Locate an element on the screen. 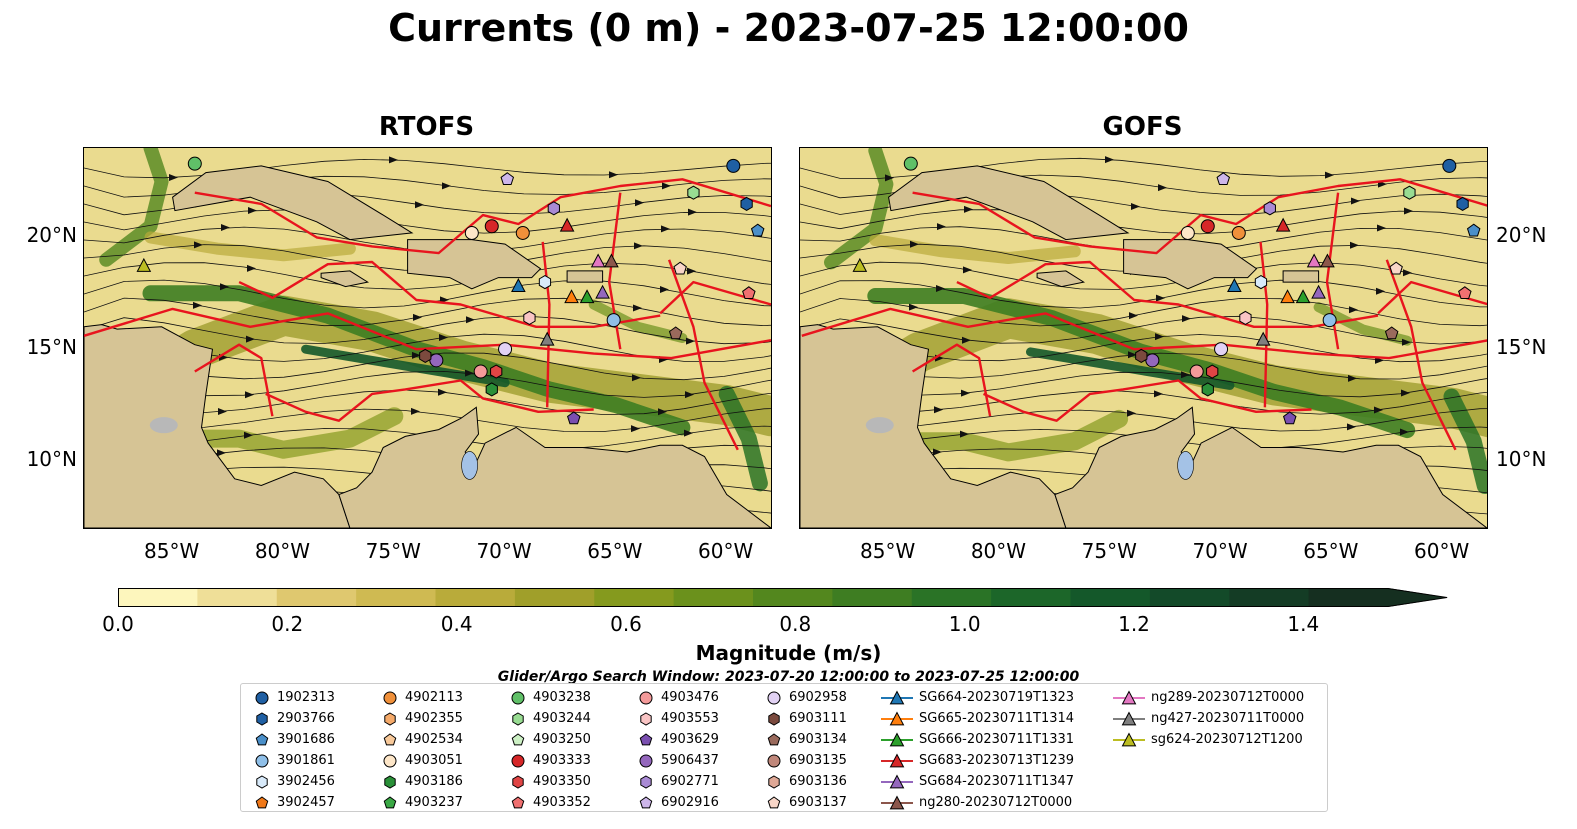 The width and height of the screenshot is (1577, 829). lat-tick-label: 20°N is located at coordinates (1521, 235).